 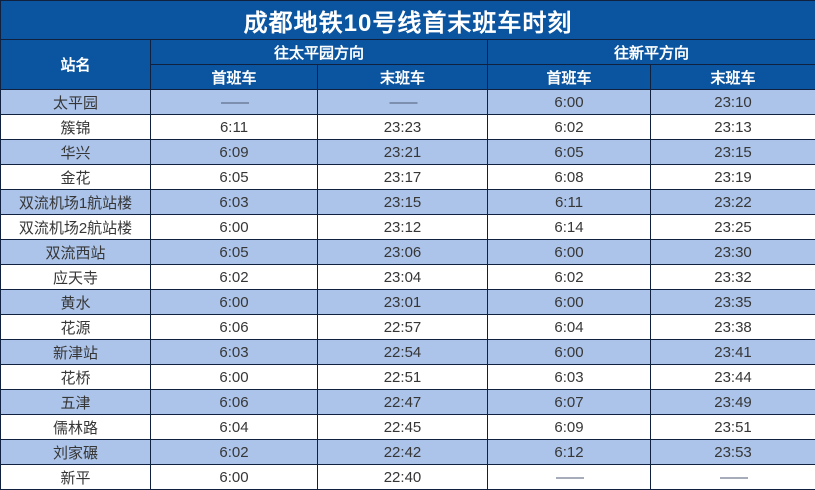 What do you see at coordinates (234, 152) in the screenshot?
I see `time-cell: 6:09` at bounding box center [234, 152].